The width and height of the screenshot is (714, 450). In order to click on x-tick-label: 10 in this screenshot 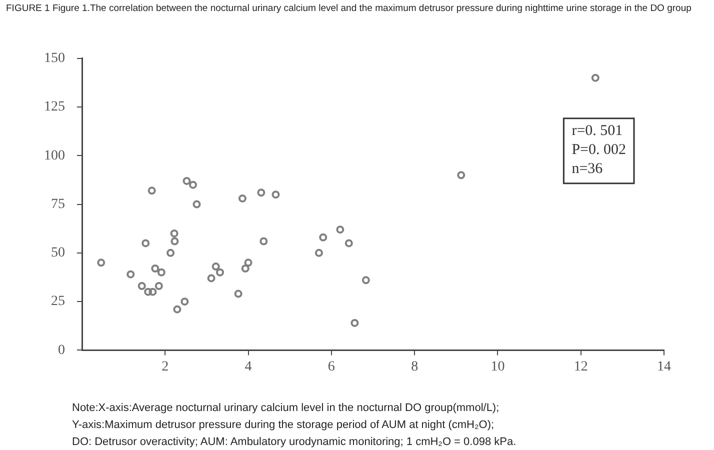, I will do `click(497, 366)`.